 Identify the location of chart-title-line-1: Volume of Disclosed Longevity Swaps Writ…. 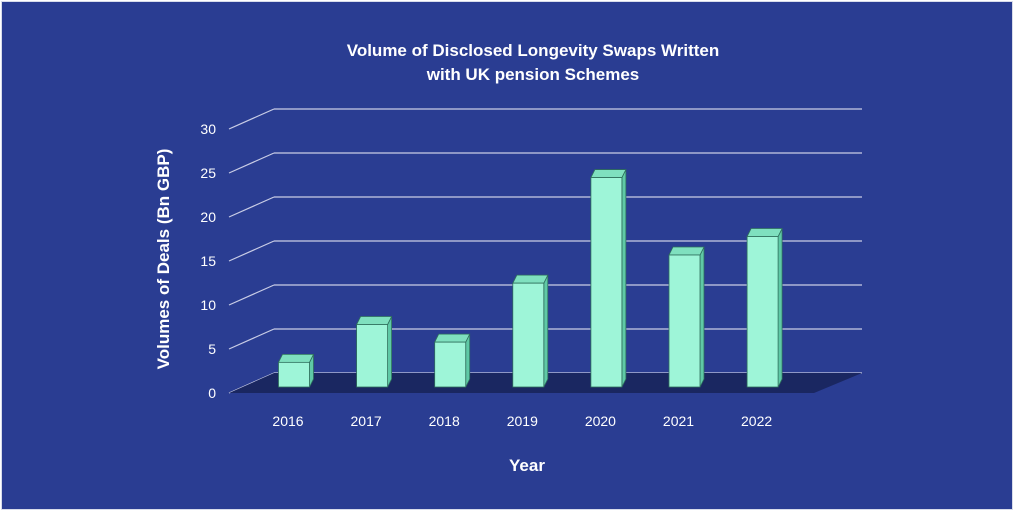
(533, 50).